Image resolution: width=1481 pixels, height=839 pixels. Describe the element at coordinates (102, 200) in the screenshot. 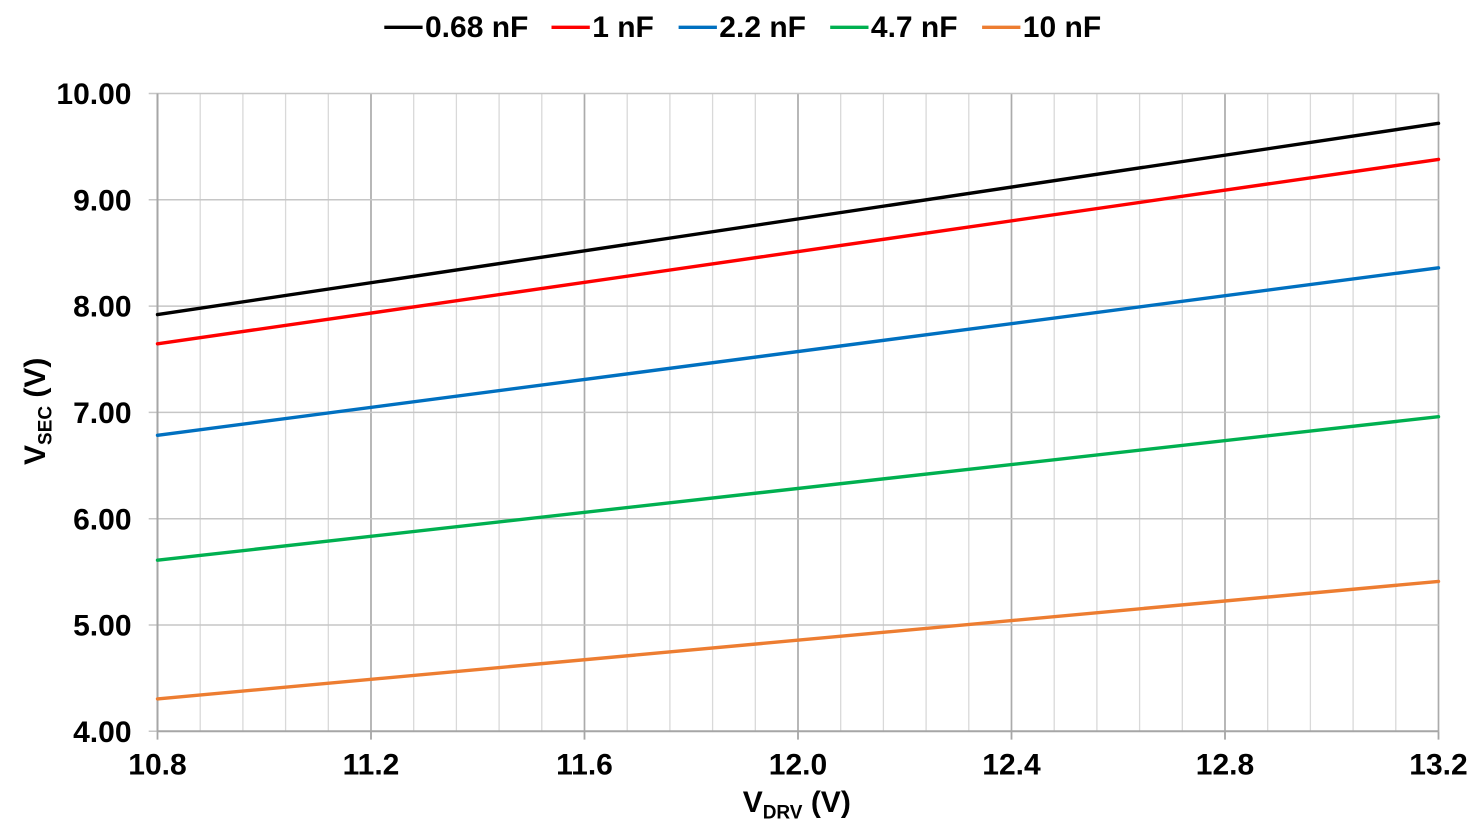

I see `svg-text: 9.00` at that location.